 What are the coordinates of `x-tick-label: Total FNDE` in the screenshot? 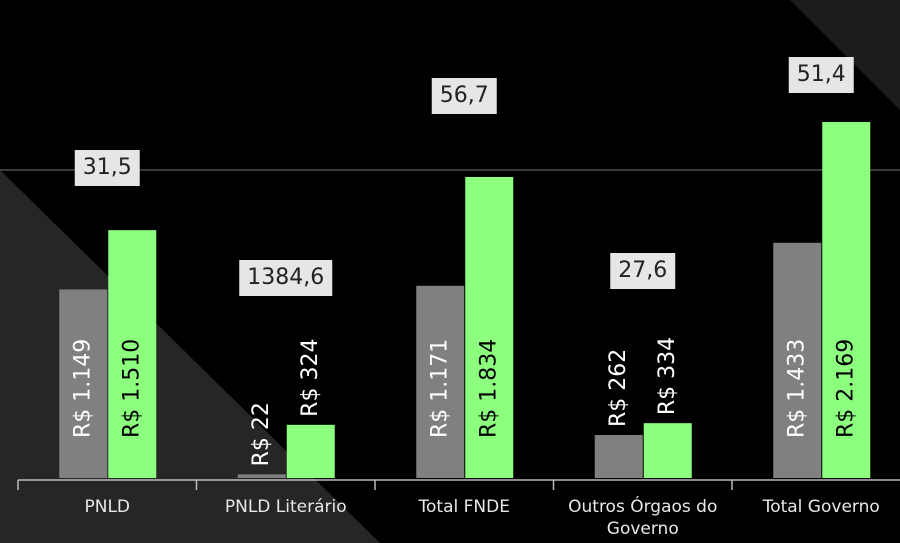 It's located at (464, 507).